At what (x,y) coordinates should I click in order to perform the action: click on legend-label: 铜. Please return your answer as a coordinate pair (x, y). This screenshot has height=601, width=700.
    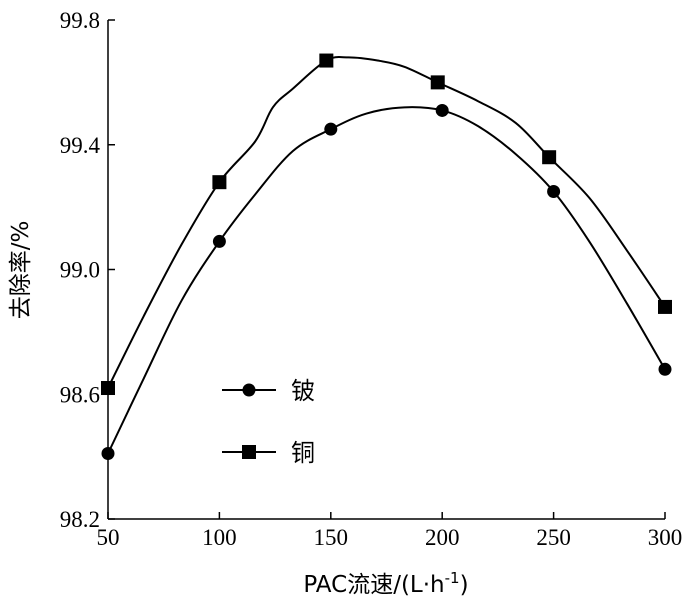
    Looking at the image, I should click on (303, 453).